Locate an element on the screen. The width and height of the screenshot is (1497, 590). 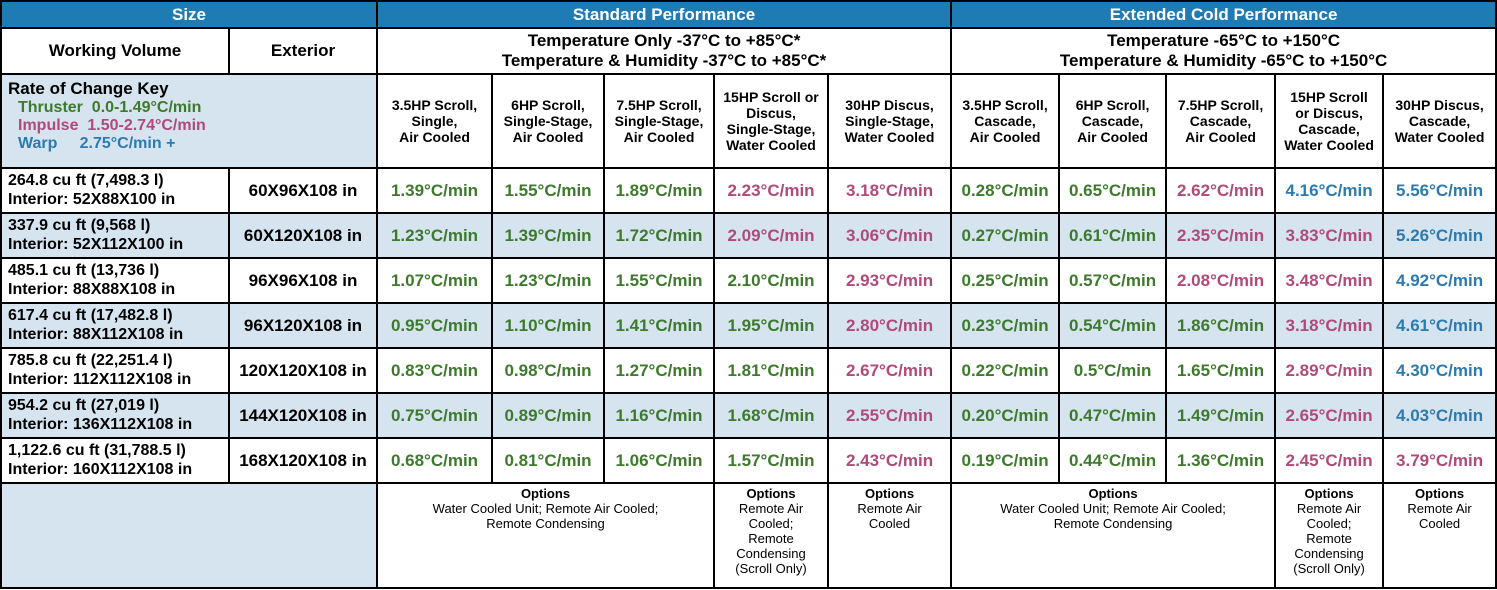
column-header: 7.5HP Scroll, Single-Stage, Air Cooled is located at coordinates (659, 121).